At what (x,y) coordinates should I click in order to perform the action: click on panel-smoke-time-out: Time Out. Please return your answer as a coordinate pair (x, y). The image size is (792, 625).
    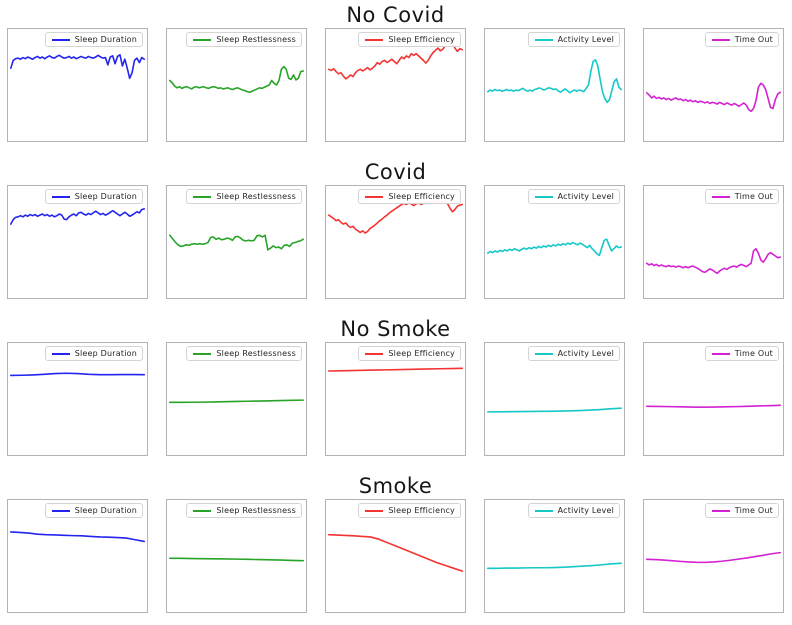
    Looking at the image, I should click on (713, 556).